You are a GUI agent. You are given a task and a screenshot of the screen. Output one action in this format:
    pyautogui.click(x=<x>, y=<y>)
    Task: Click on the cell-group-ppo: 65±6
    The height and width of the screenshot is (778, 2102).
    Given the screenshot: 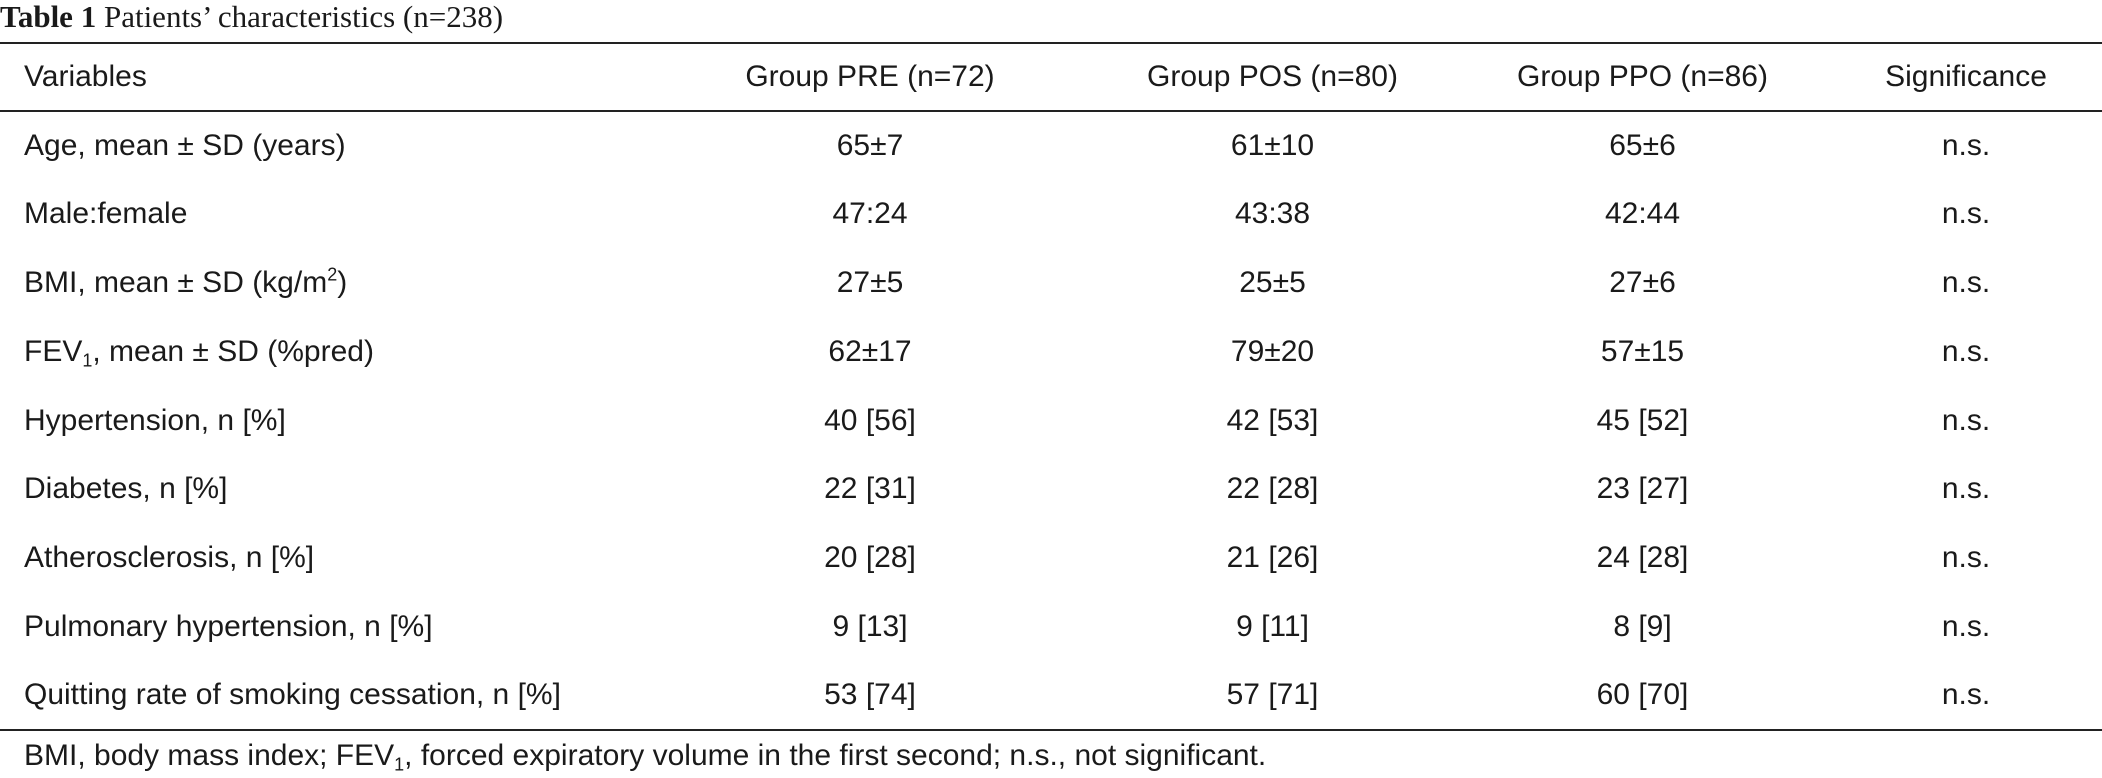 What is the action you would take?
    pyautogui.click(x=1642, y=145)
    